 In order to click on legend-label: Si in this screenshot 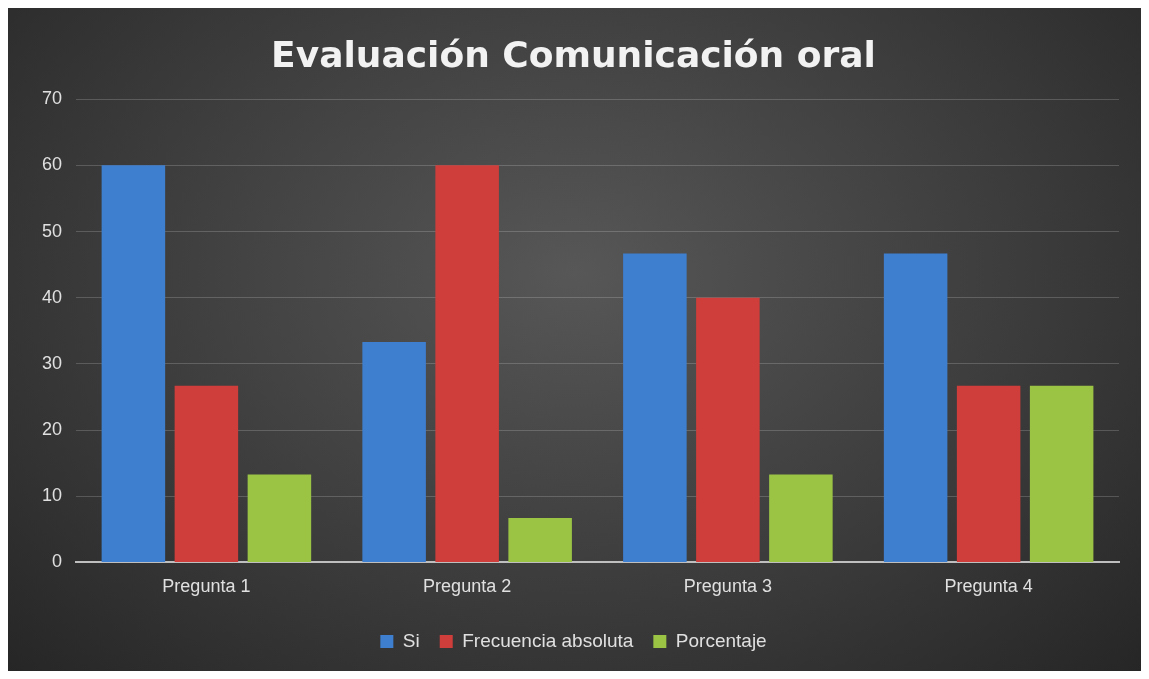, I will do `click(411, 640)`.